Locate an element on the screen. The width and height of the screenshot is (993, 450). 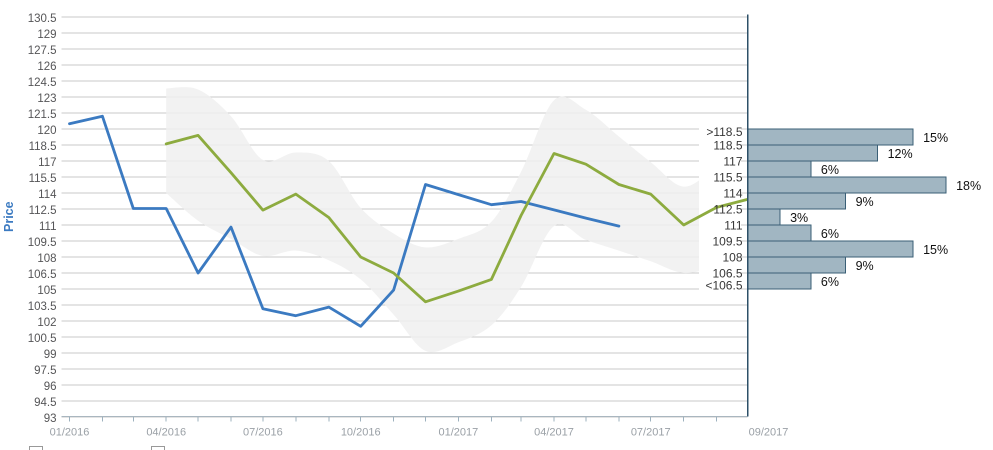
svg-text: 103.5 is located at coordinates (42, 307).